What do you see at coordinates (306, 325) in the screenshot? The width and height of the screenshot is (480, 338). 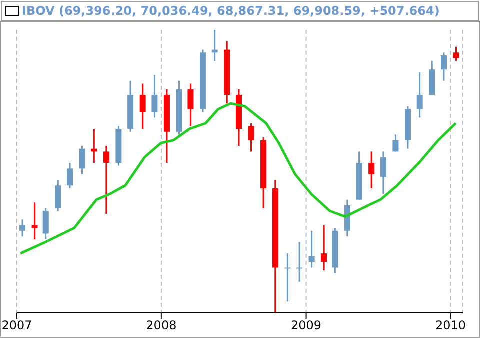 I see `x-tick-label: 2009` at bounding box center [306, 325].